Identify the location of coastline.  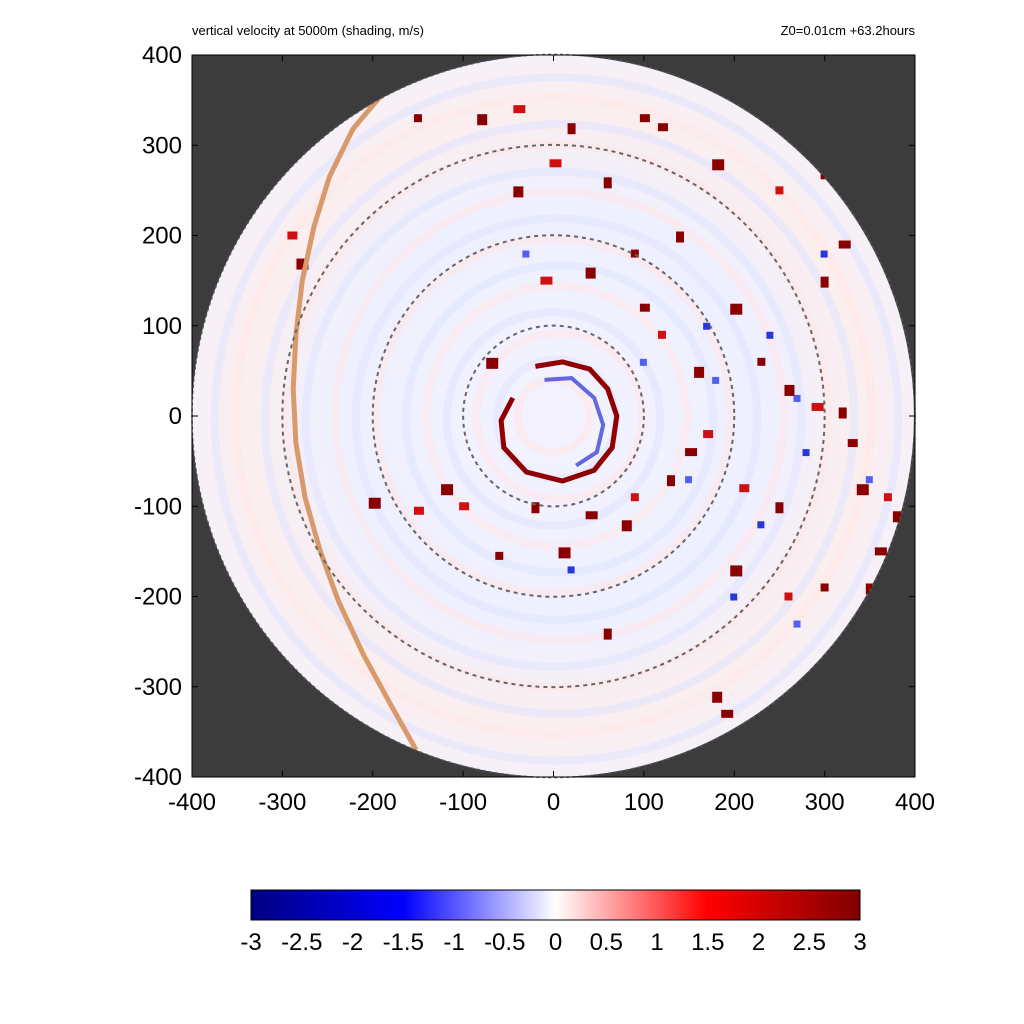
(354, 409).